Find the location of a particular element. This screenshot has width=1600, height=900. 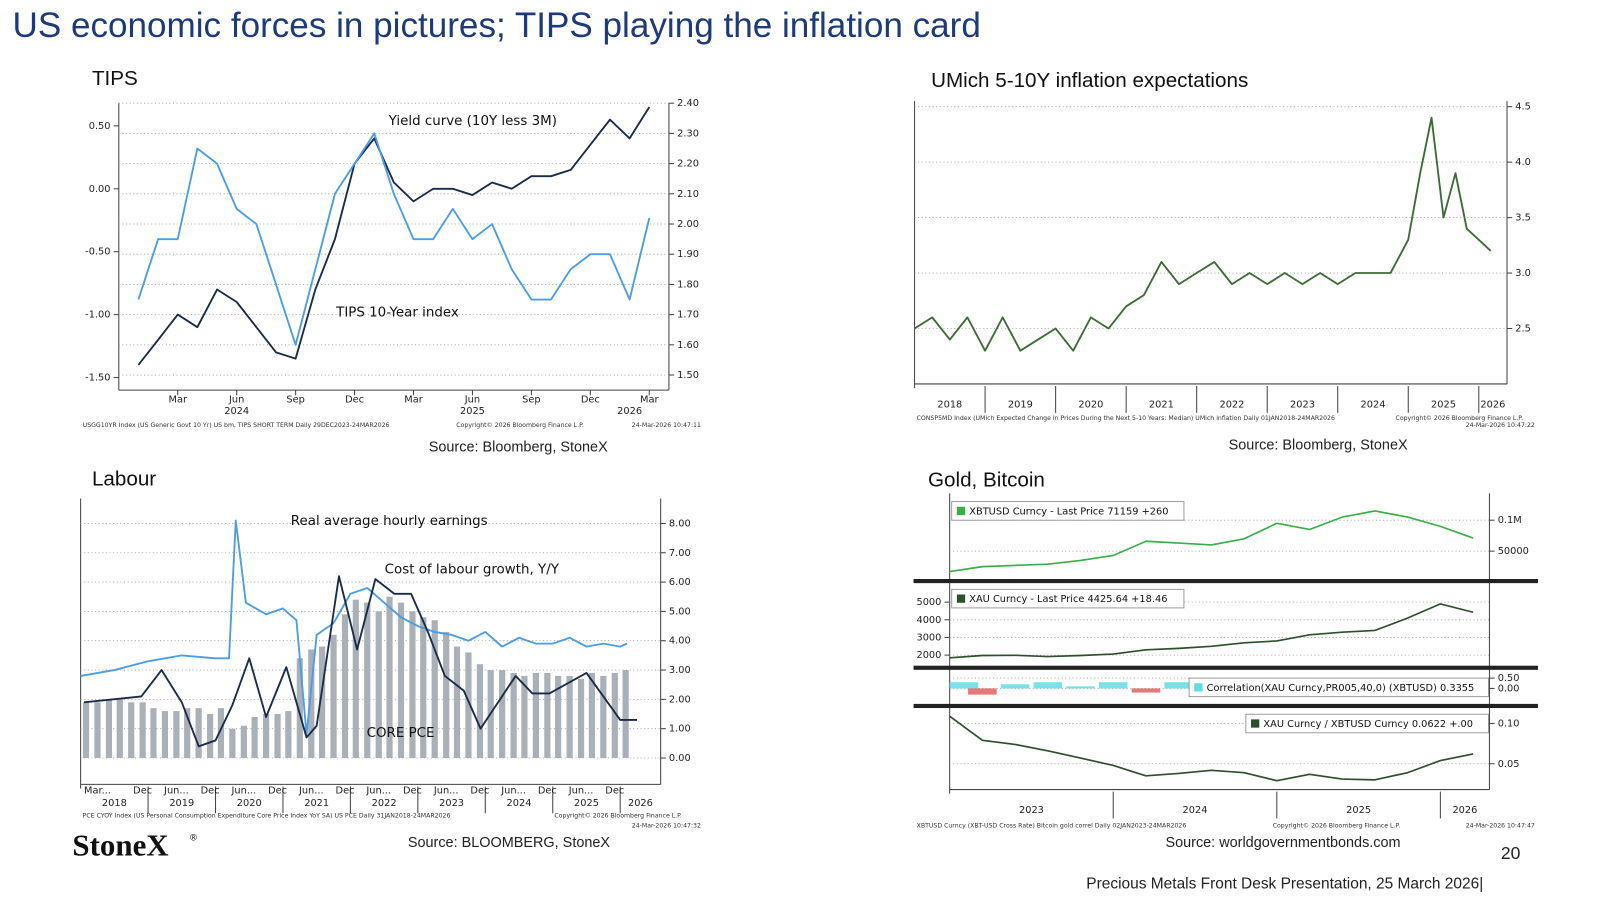

chart-title: TIPS is located at coordinates (115, 78).